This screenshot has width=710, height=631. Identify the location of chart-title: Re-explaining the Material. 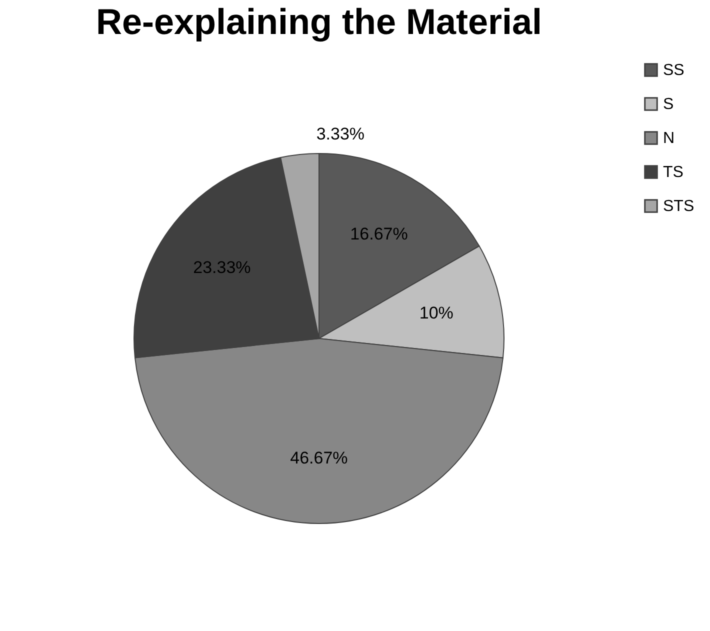
(319, 21).